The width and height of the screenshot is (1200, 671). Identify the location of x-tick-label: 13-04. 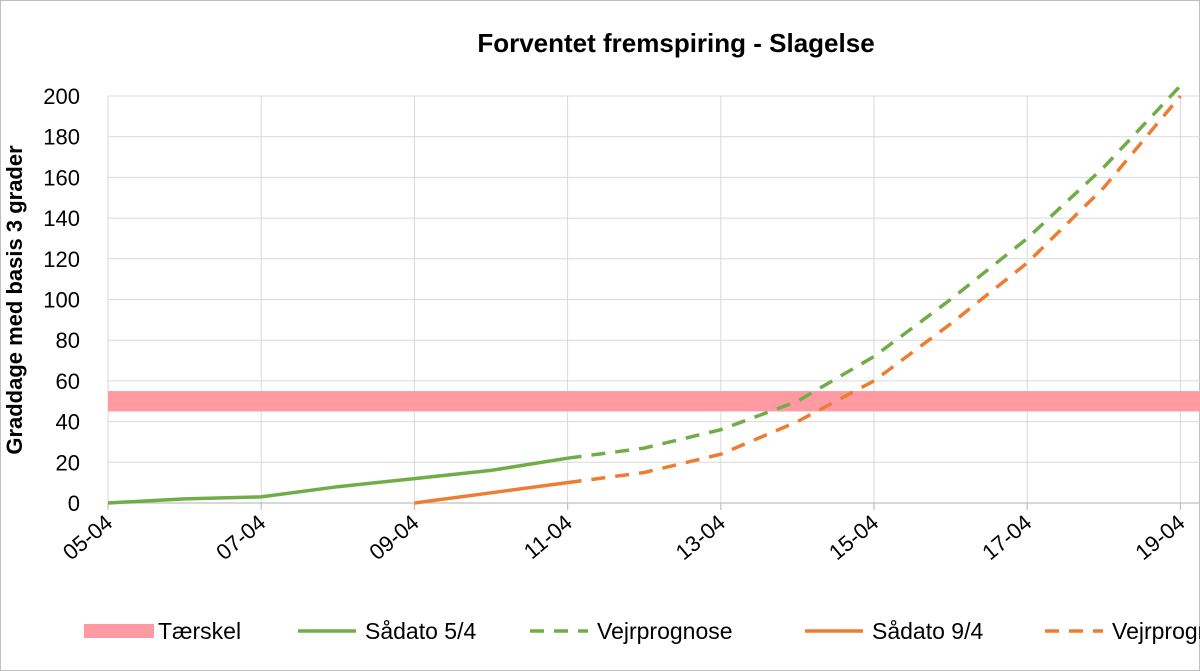
(700, 537).